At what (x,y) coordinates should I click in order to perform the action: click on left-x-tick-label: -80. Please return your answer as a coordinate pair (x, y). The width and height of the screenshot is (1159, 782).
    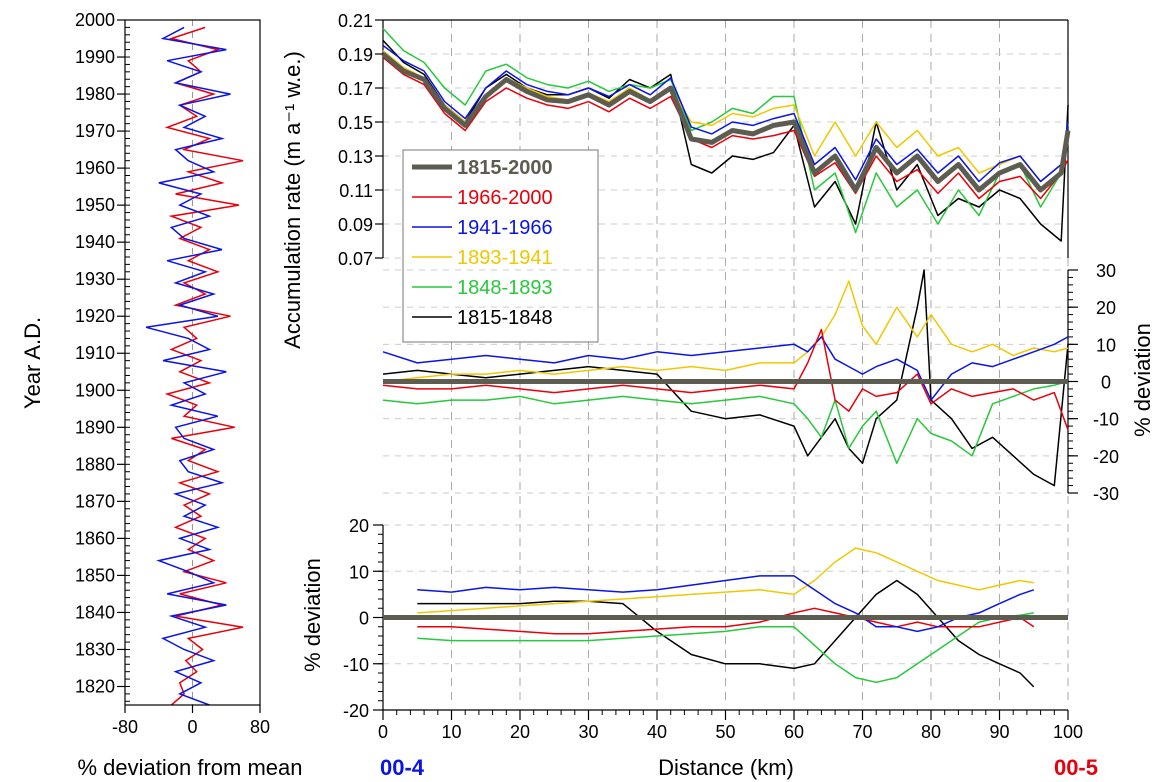
    Looking at the image, I should click on (125, 727).